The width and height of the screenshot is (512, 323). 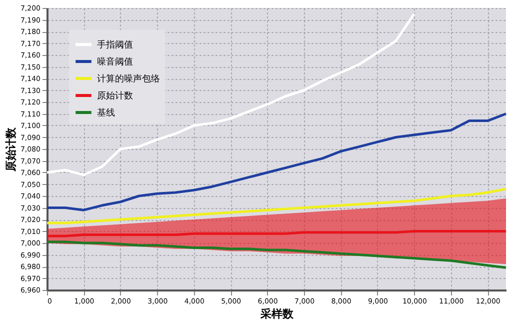 What do you see at coordinates (115, 45) in the screenshot?
I see `legend-label: 手指阈值` at bounding box center [115, 45].